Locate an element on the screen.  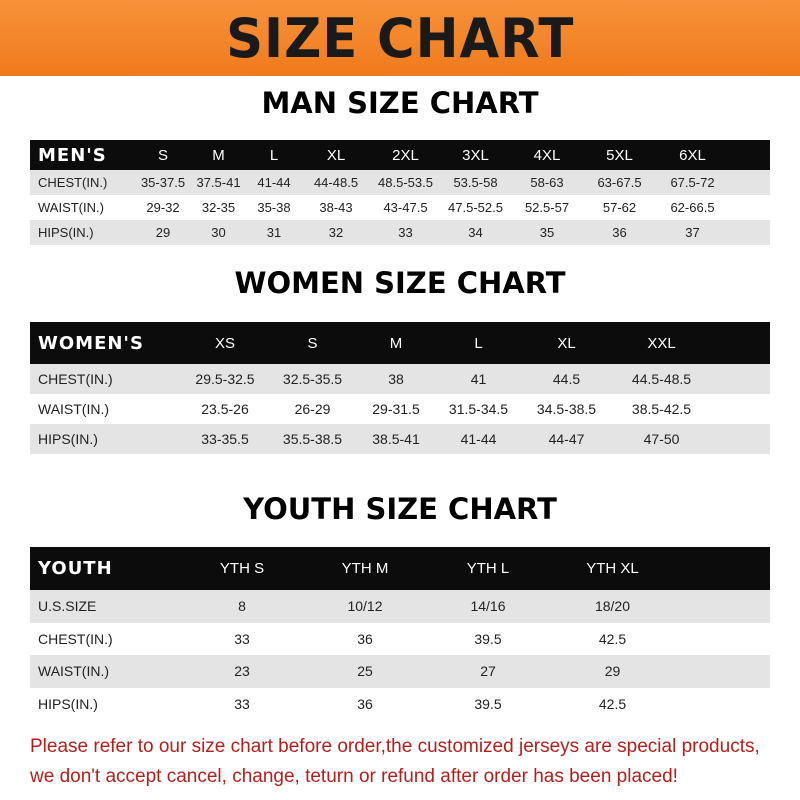
measurement-value: 18/20 is located at coordinates (612, 606).